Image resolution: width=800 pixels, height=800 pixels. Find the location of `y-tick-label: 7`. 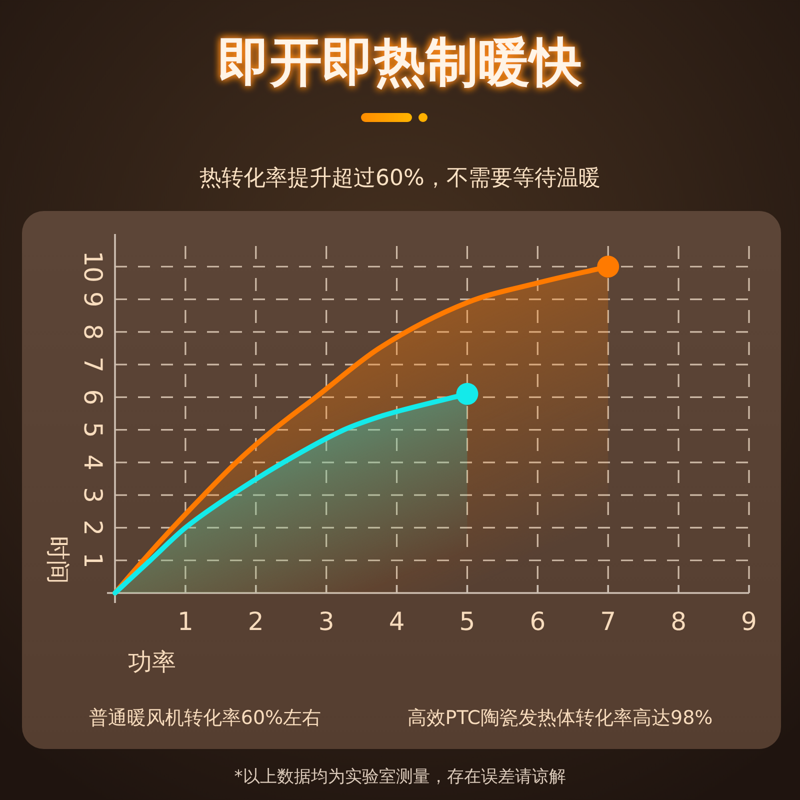

y-tick-label: 7 is located at coordinates (93, 364).